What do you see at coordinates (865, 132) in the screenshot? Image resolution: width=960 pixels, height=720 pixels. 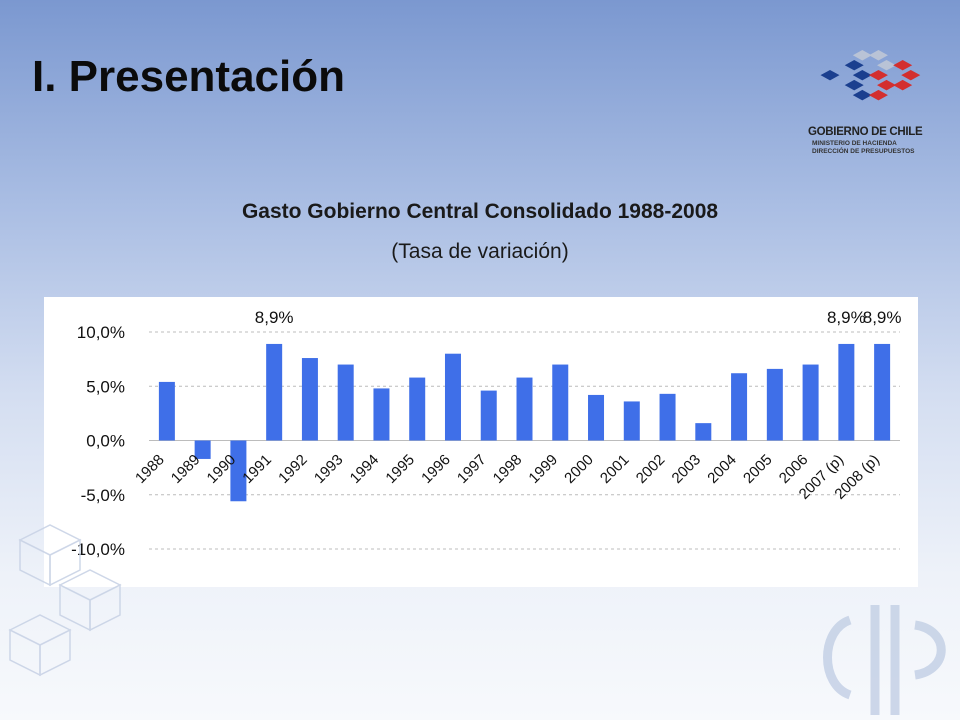 I see `logo-name: GOBIERNO DE CHILE` at bounding box center [865, 132].